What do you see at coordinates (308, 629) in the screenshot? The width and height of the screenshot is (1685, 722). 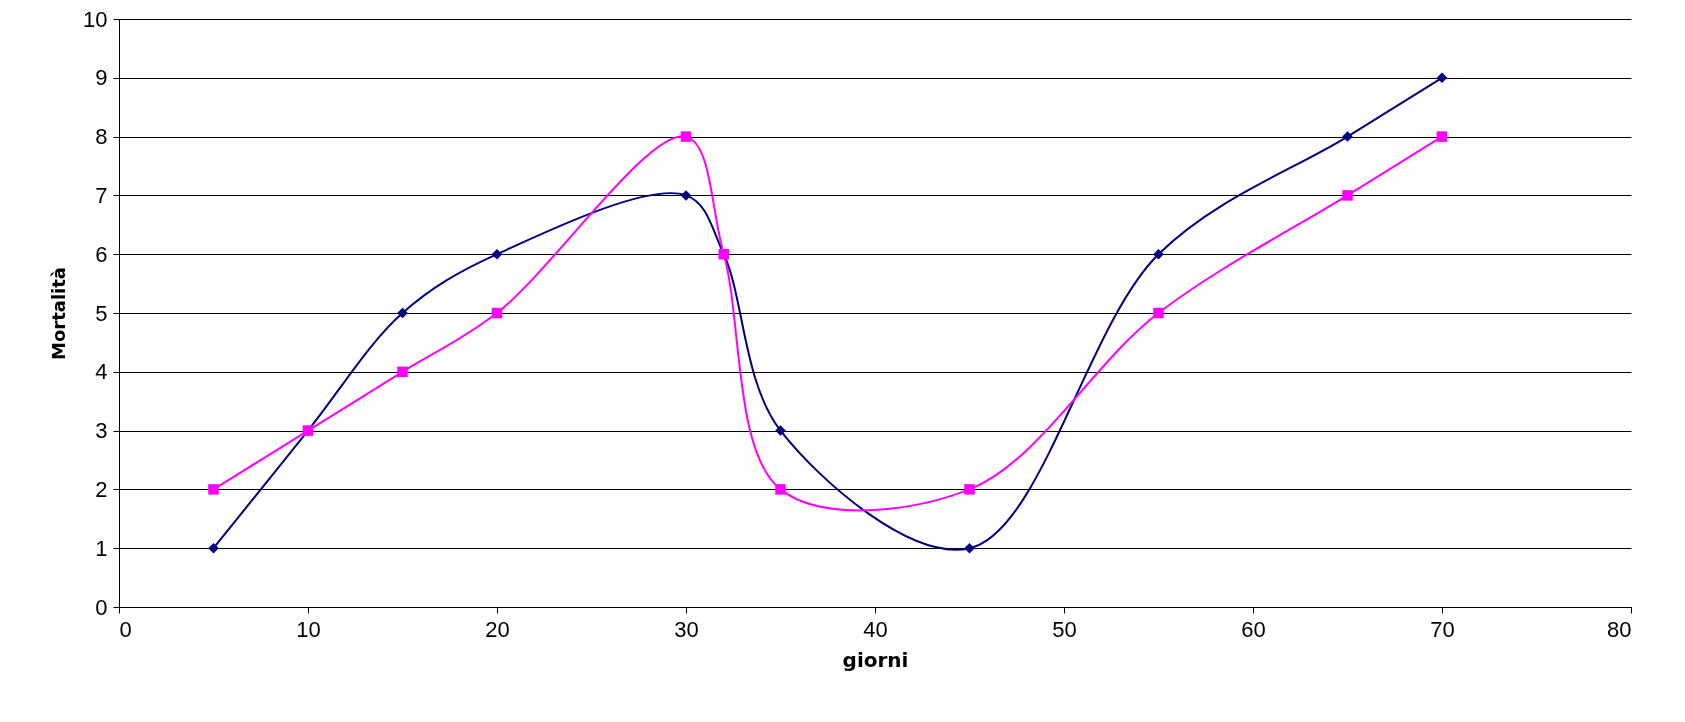 I see `x-tick-label: 10` at bounding box center [308, 629].